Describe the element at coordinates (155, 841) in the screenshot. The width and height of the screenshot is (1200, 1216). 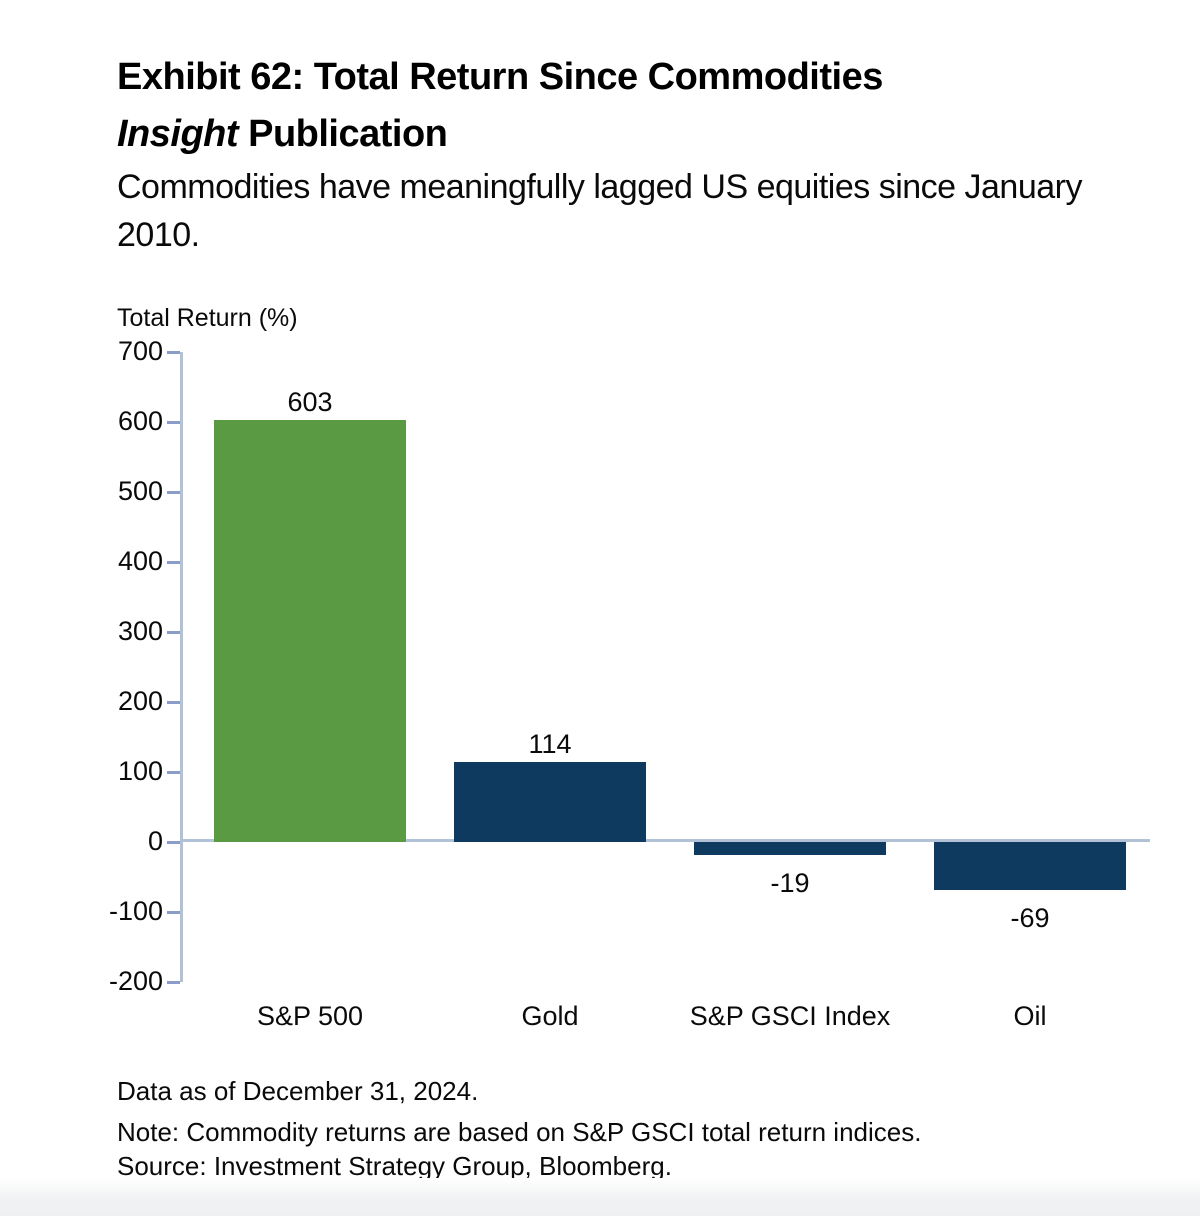
I see `y-axis-tick-label: 0` at that location.